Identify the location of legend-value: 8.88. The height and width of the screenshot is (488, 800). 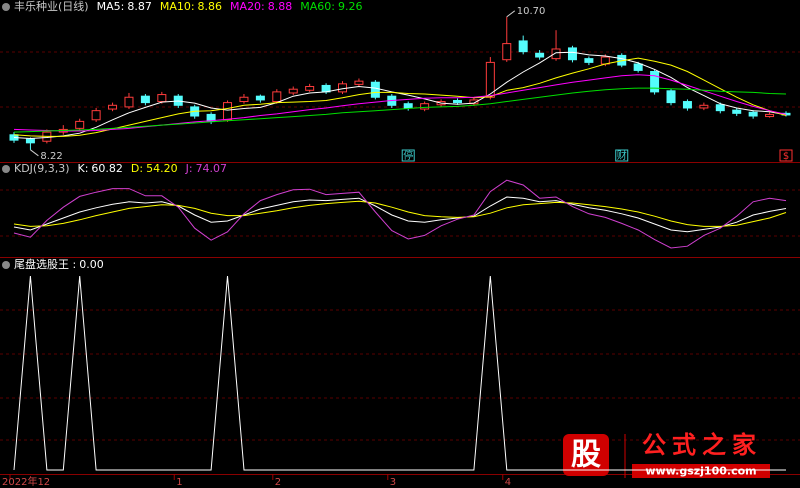
(280, 6).